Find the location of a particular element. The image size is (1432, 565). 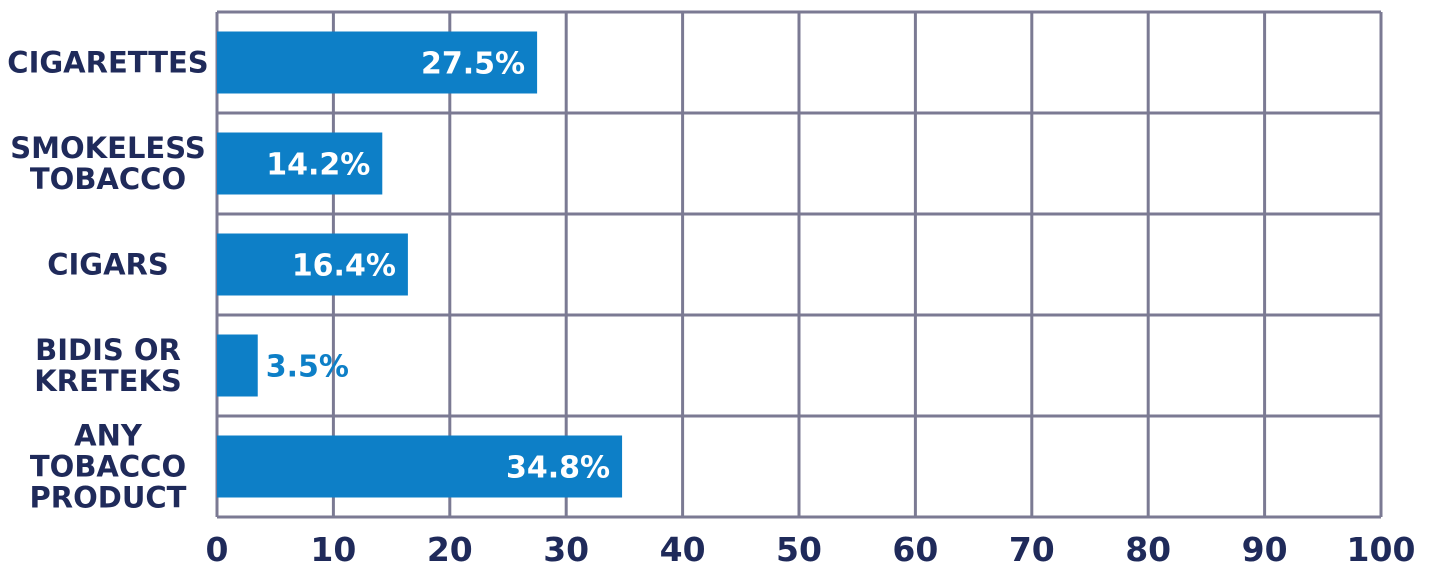

x-tick-label-30: 30 is located at coordinates (566, 547).